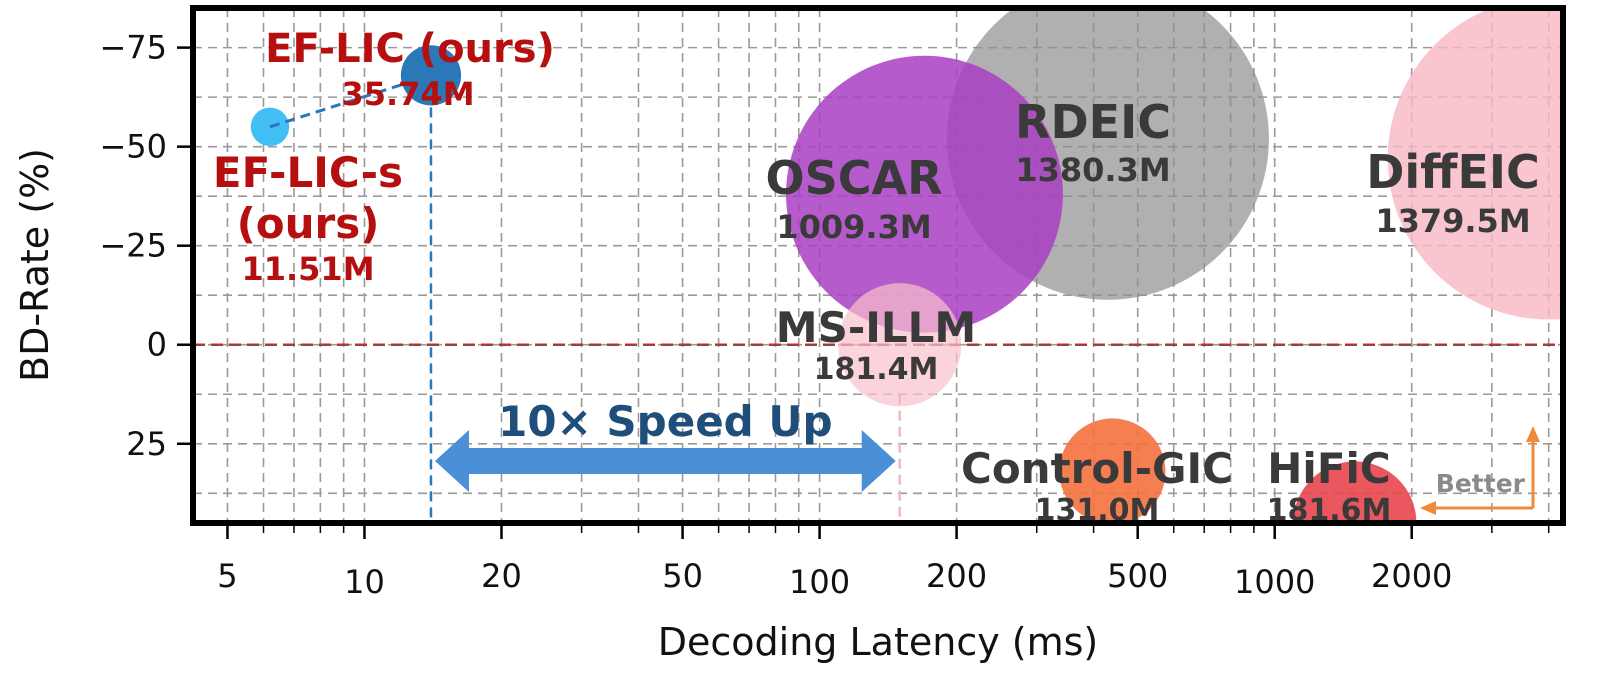 The width and height of the screenshot is (1600, 687). I want to click on point-name-label: HiFiC, so click(1328, 468).